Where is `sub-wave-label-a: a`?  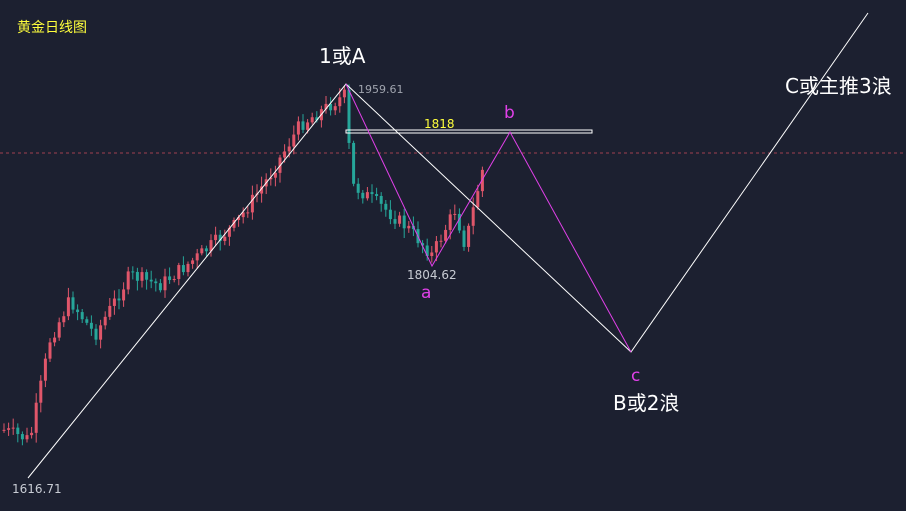 sub-wave-label-a: a is located at coordinates (426, 293).